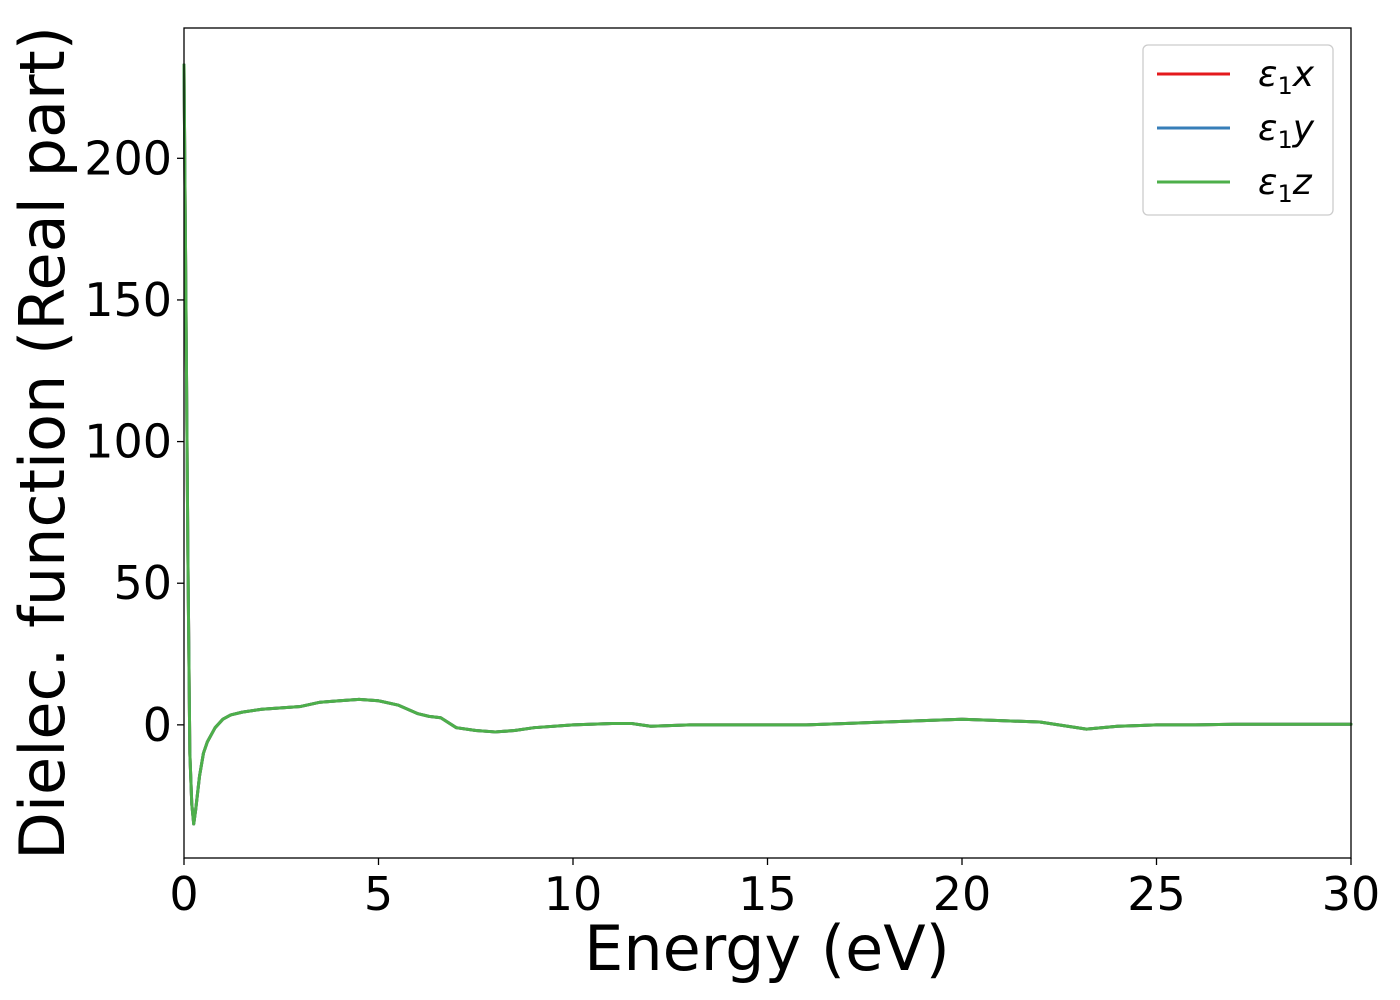 The image size is (1400, 1000). What do you see at coordinates (767, 894) in the screenshot?
I see `x-tick-label: 15` at bounding box center [767, 894].